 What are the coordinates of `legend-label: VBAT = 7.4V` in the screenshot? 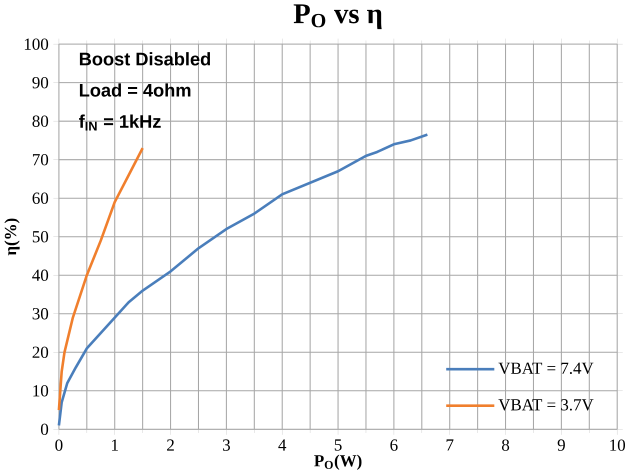 It's located at (546, 368).